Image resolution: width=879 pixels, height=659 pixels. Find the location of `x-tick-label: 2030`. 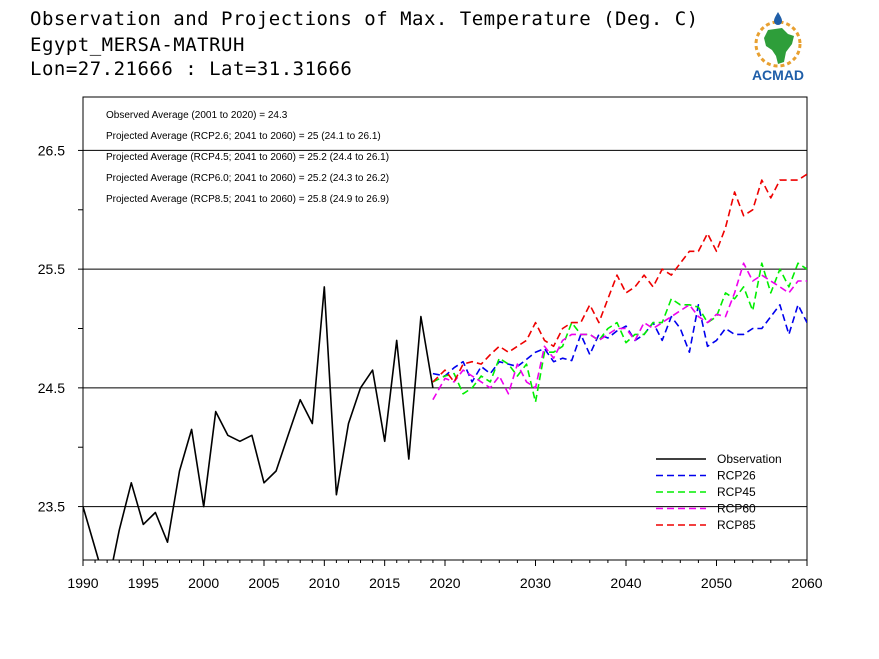

x-tick-label: 2030 is located at coordinates (535, 583).